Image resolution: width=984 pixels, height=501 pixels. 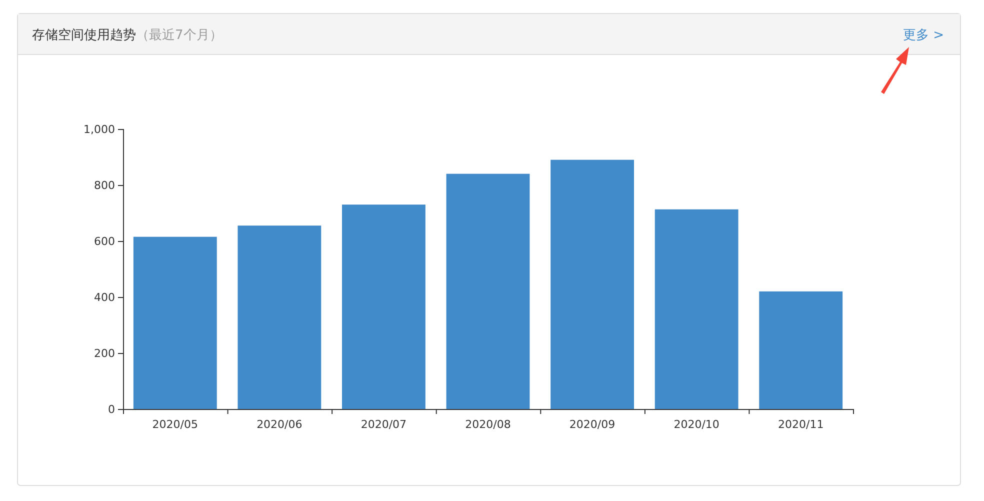 I want to click on x-tick-label: 2020/05, so click(x=175, y=424).